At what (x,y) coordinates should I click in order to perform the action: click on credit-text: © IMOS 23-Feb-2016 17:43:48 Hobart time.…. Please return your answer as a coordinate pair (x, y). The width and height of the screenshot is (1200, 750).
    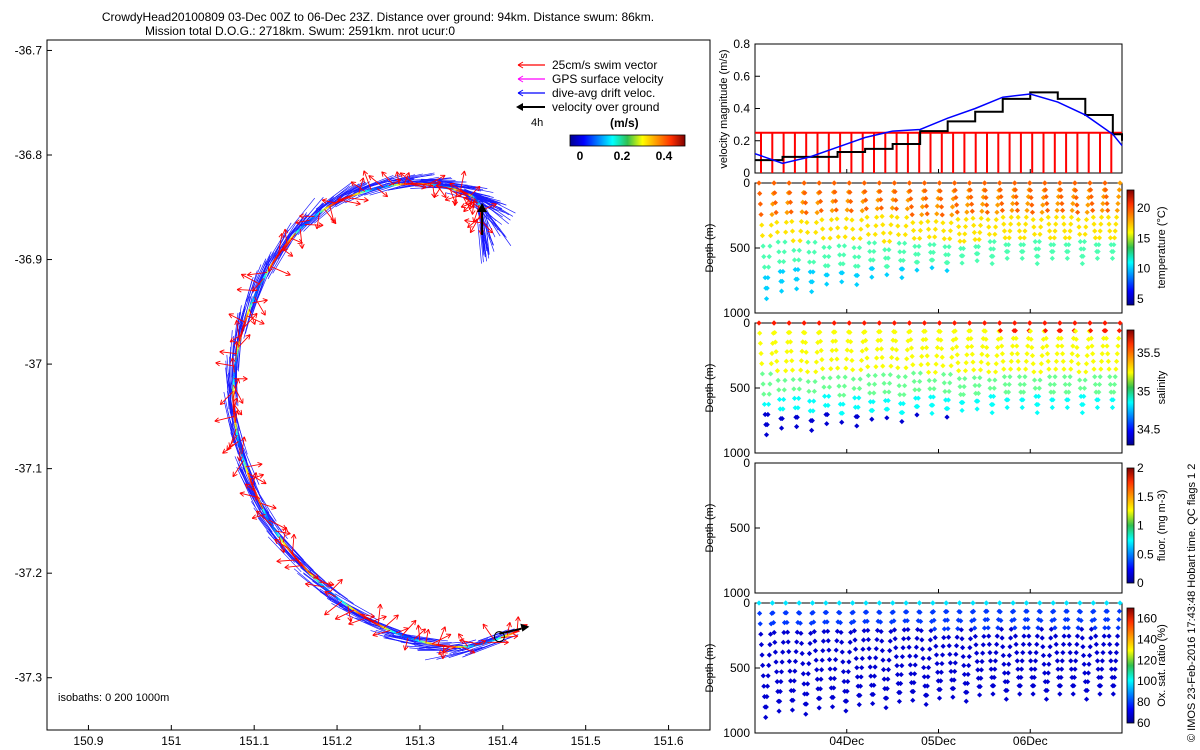
    Looking at the image, I should click on (1192, 603).